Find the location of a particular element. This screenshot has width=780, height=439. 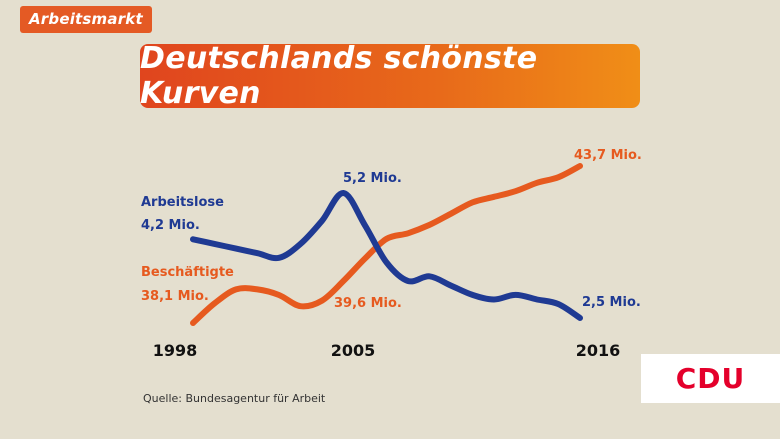

series-name-beschaeftigte: Beschäftigte is located at coordinates (187, 272).